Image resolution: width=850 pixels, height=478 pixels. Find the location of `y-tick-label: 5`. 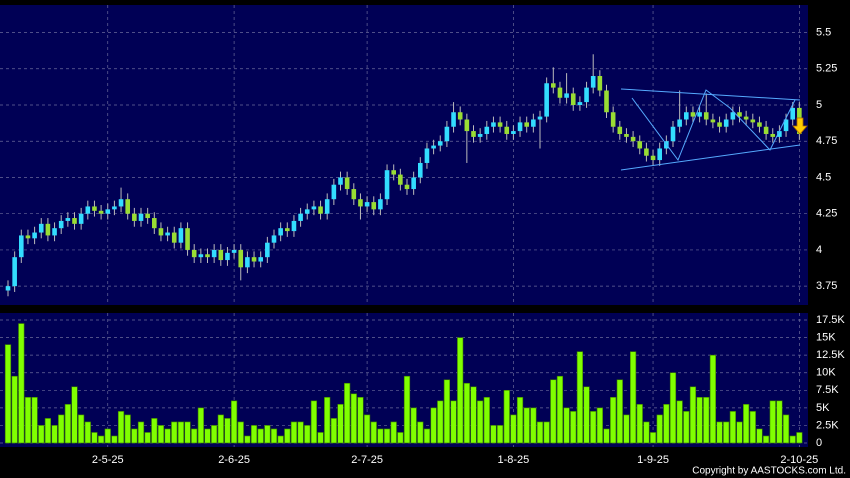

y-tick-label: 5 is located at coordinates (819, 105).